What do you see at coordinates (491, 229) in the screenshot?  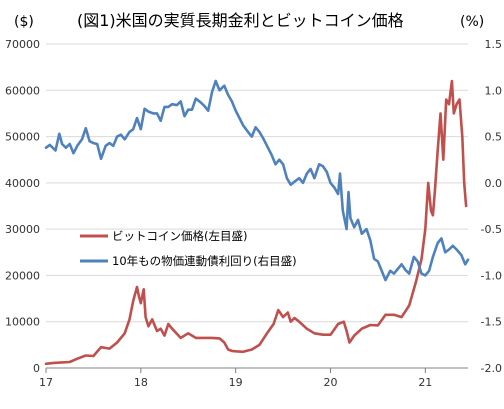 I see `right-tick-label: -0.5` at bounding box center [491, 229].